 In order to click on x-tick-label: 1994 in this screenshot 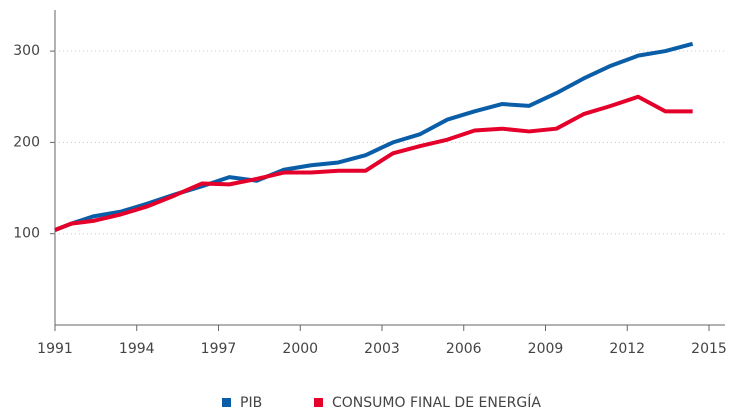, I will do `click(137, 349)`.